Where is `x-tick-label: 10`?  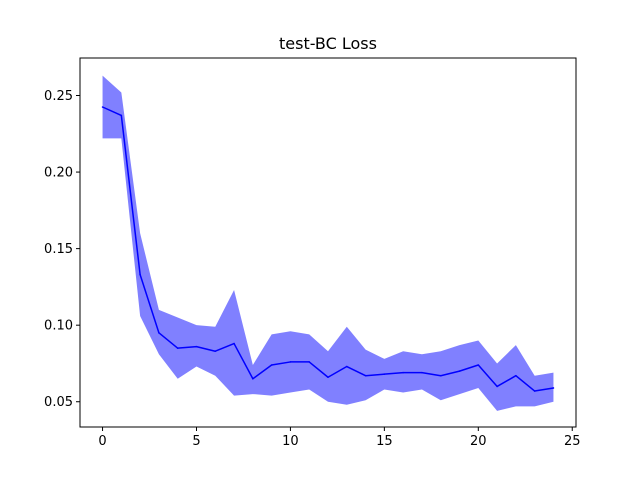
x-tick-label: 10 is located at coordinates (290, 441).